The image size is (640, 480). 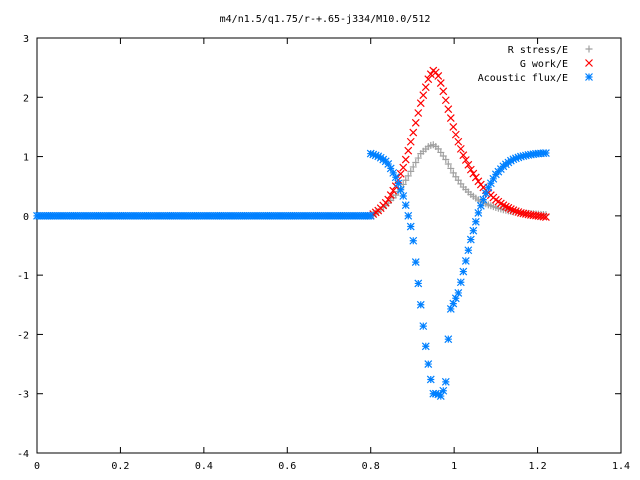 I want to click on legend: R stress/E G work/E Acoustic flux/E, so click(x=535, y=64).